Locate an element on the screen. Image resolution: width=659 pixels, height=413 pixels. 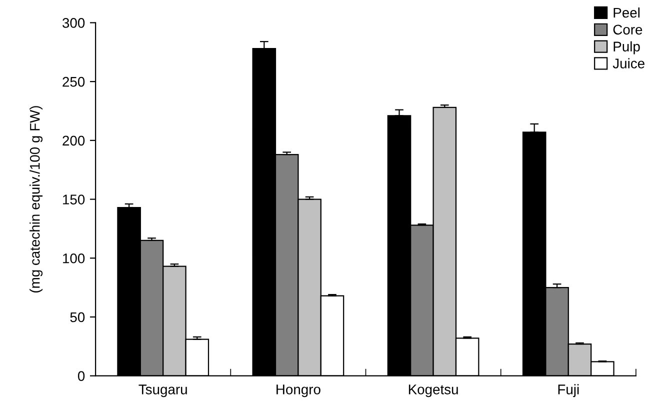
y-tick-label: 50 is located at coordinates (77, 317).